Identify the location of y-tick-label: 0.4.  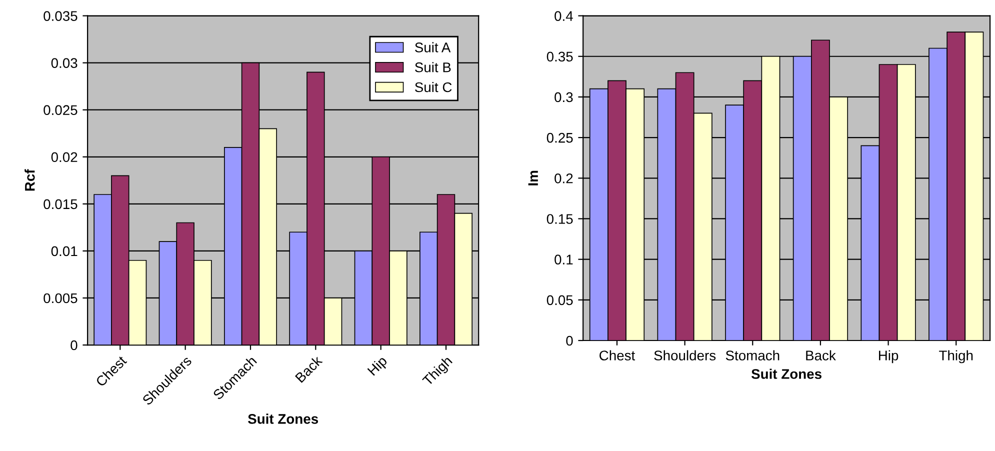
(563, 16).